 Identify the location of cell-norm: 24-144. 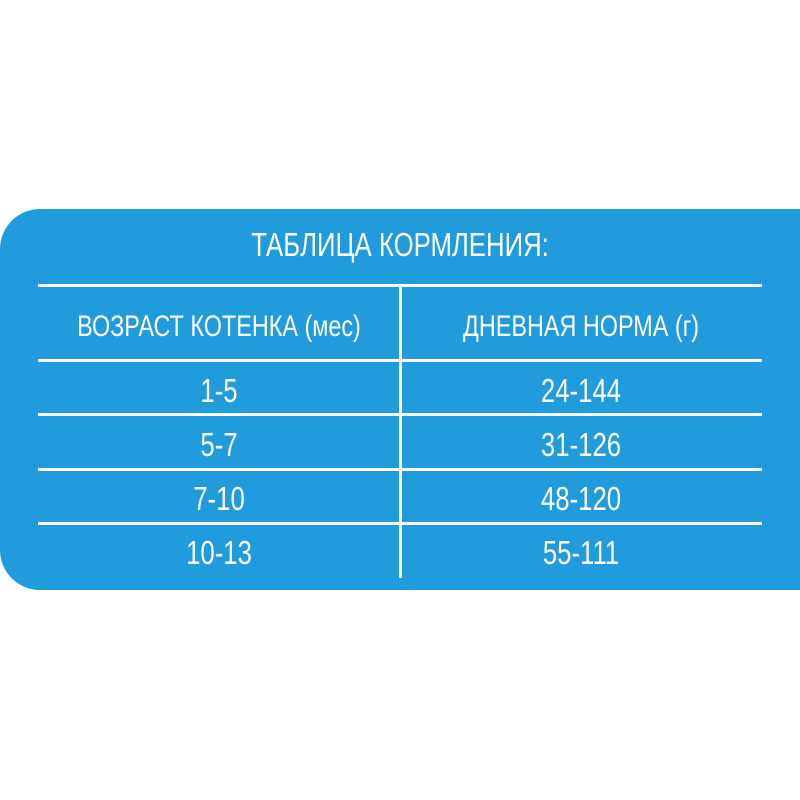
(581, 390).